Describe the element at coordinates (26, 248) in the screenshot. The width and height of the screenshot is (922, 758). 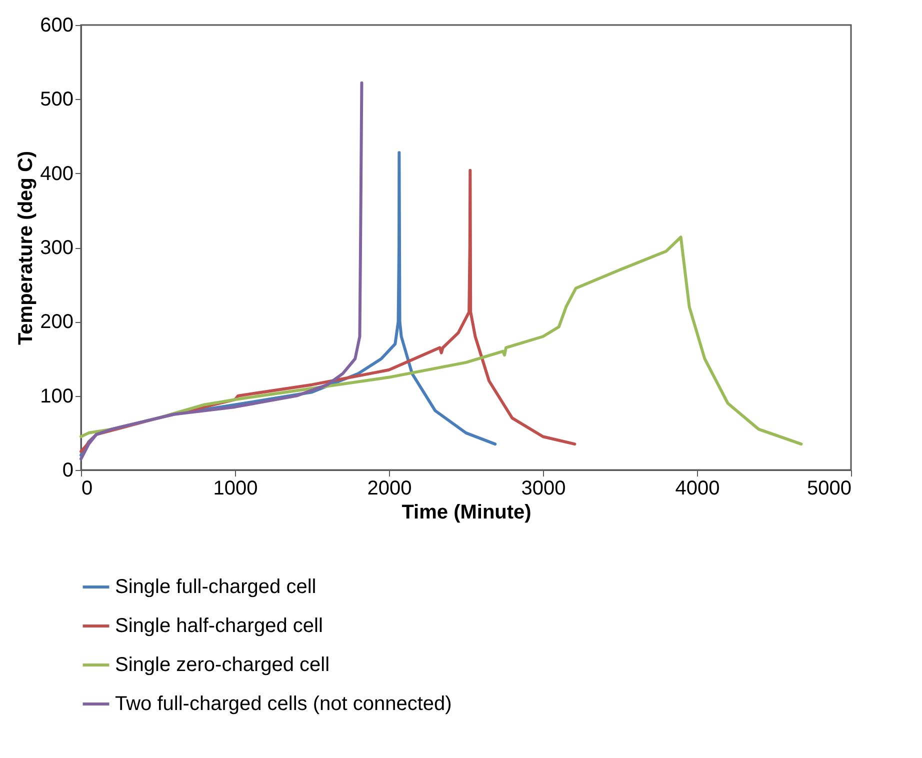
I see `y-axis-title: Temperature (deg C)` at that location.